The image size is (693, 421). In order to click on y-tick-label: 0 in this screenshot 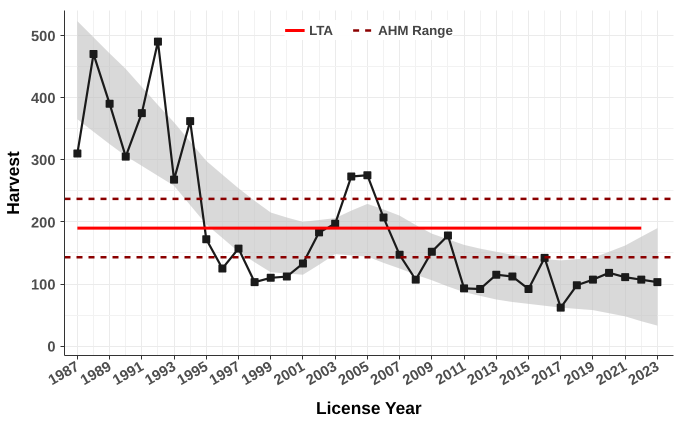, I will do `click(51, 348)`.